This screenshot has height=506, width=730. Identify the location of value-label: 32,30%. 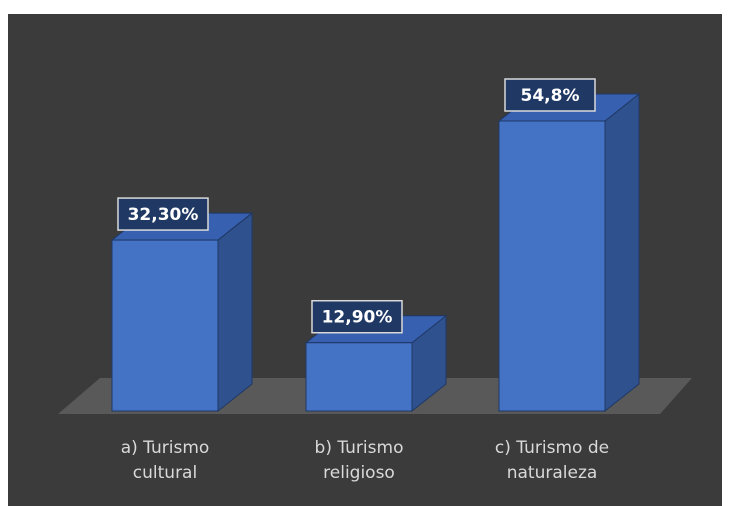
(163, 215).